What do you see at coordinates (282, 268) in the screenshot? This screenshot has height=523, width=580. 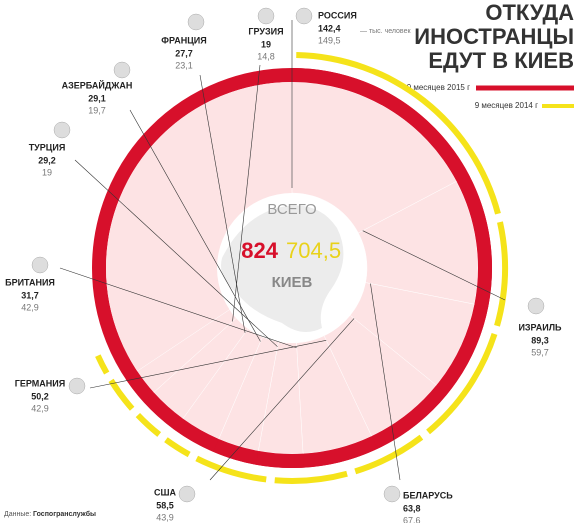 I see `city-shape` at bounding box center [282, 268].